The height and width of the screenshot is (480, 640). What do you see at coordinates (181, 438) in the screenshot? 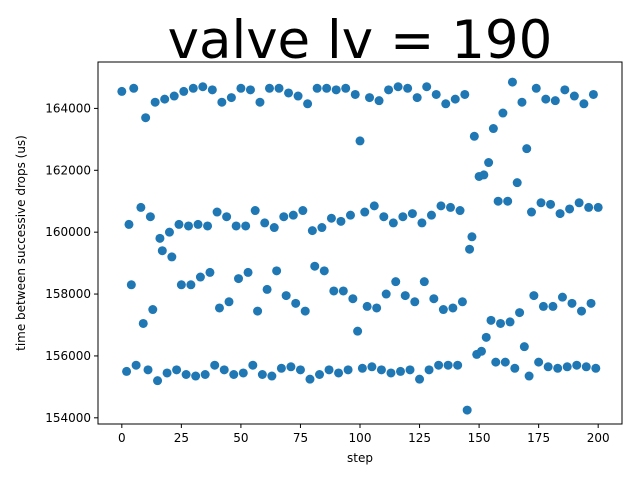
I see `x-tick-label: 25` at bounding box center [181, 438].